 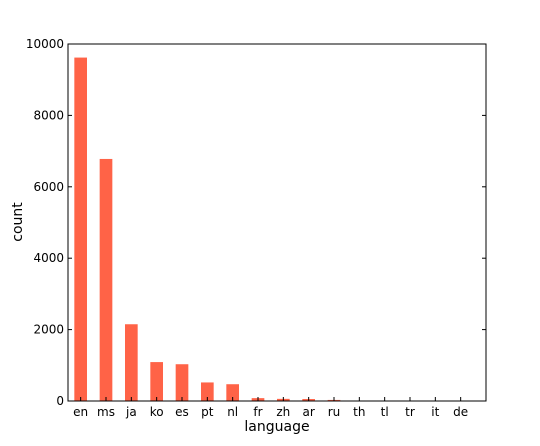 I want to click on x-tick-label: ko, so click(x=157, y=412).